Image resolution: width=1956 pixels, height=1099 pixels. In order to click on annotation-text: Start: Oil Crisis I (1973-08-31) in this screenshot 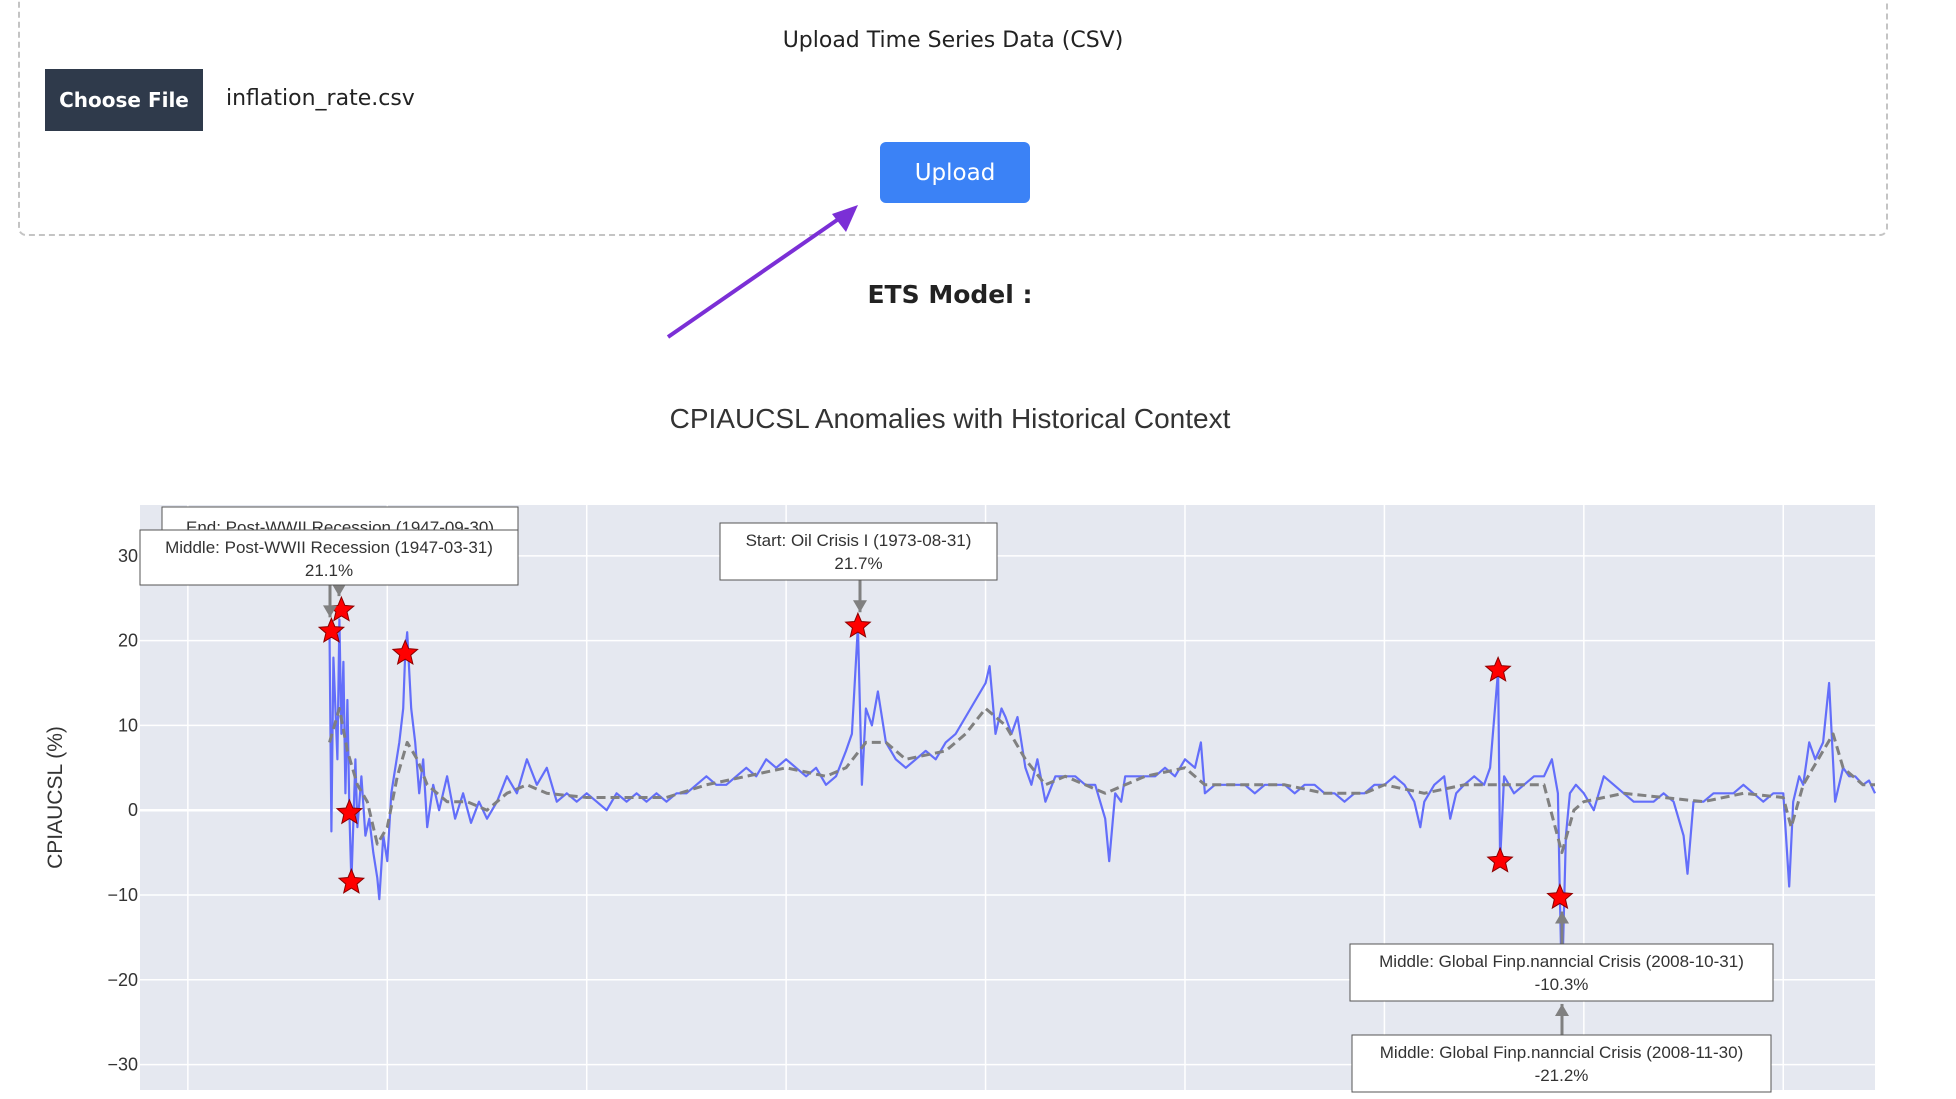, I will do `click(859, 540)`.